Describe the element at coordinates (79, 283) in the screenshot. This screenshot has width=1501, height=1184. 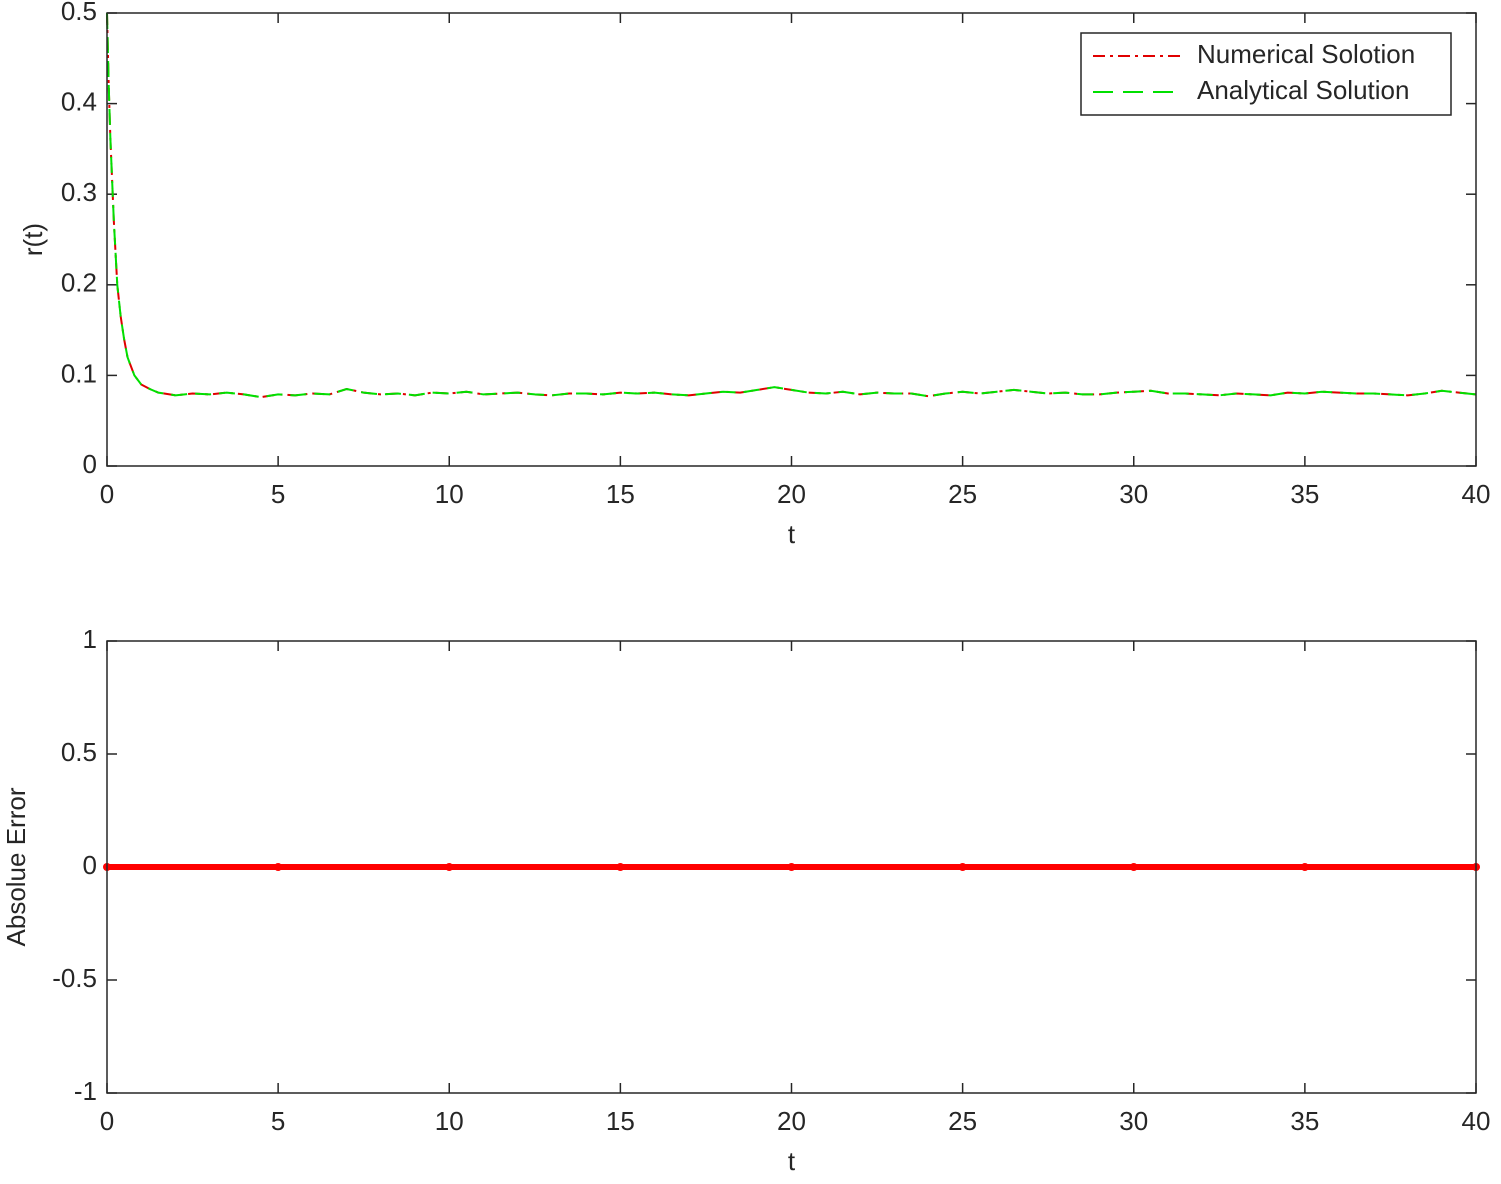
I see `y-tick-label: 0.2` at that location.